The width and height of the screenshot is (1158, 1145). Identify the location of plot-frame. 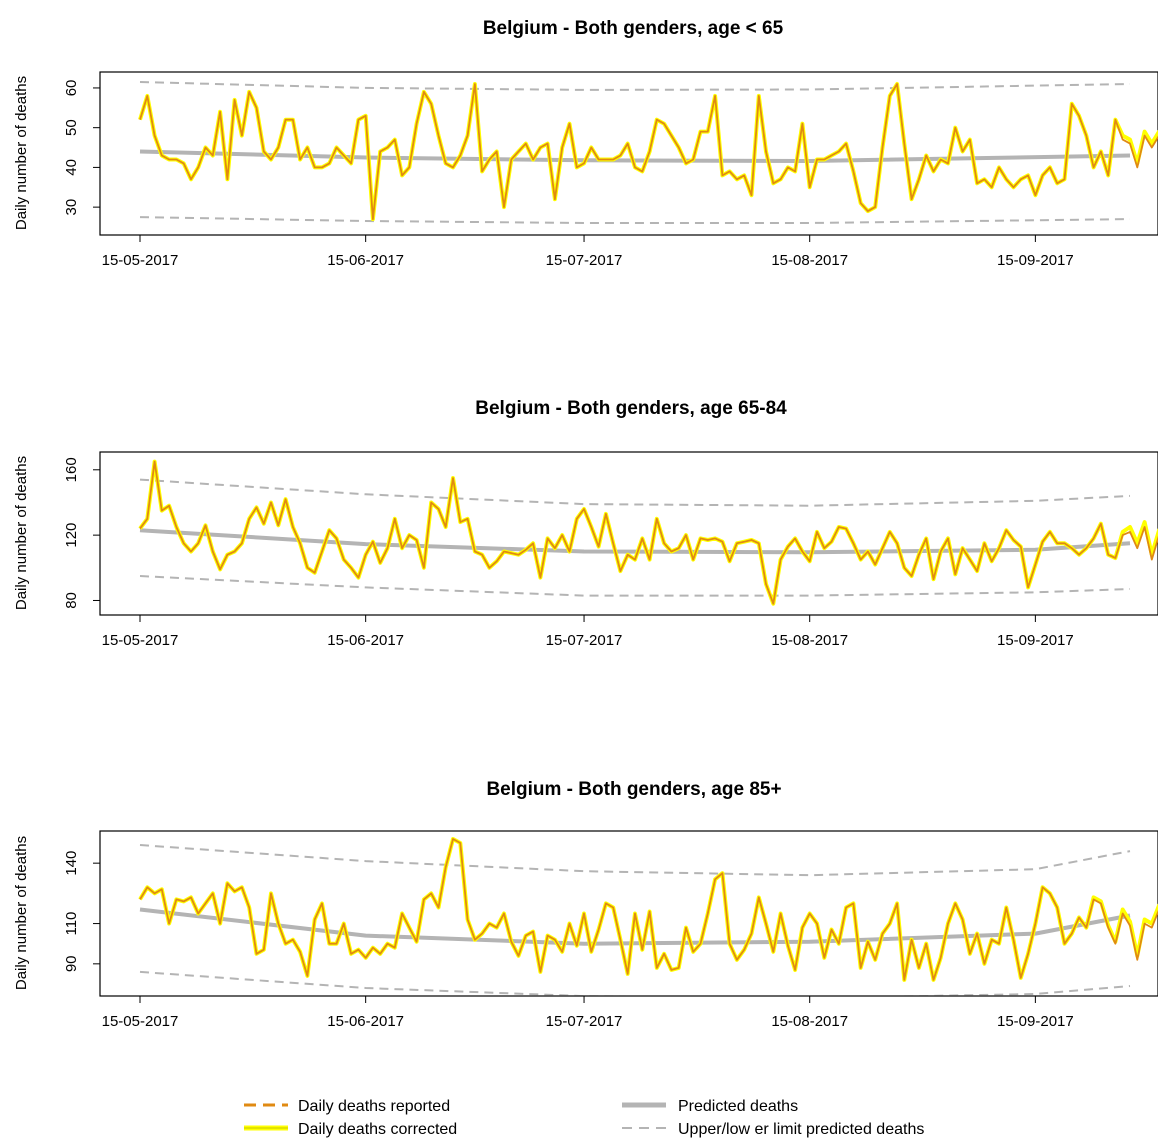
(628, 533).